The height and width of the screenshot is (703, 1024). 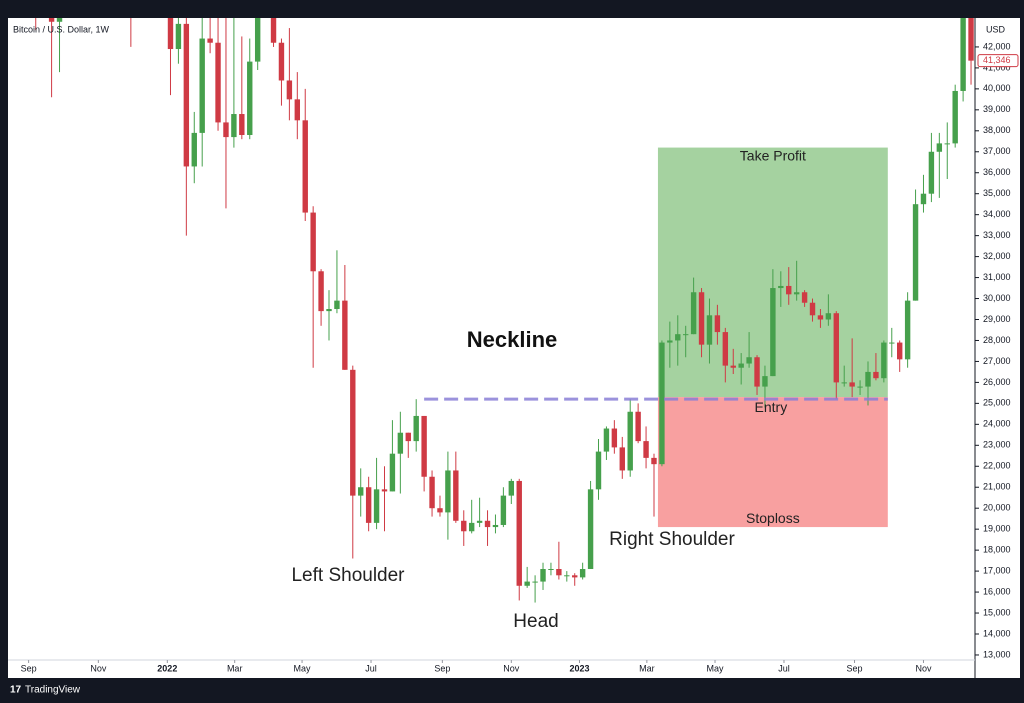 What do you see at coordinates (997, 256) in the screenshot?
I see `y-tick-label: 32,000` at bounding box center [997, 256].